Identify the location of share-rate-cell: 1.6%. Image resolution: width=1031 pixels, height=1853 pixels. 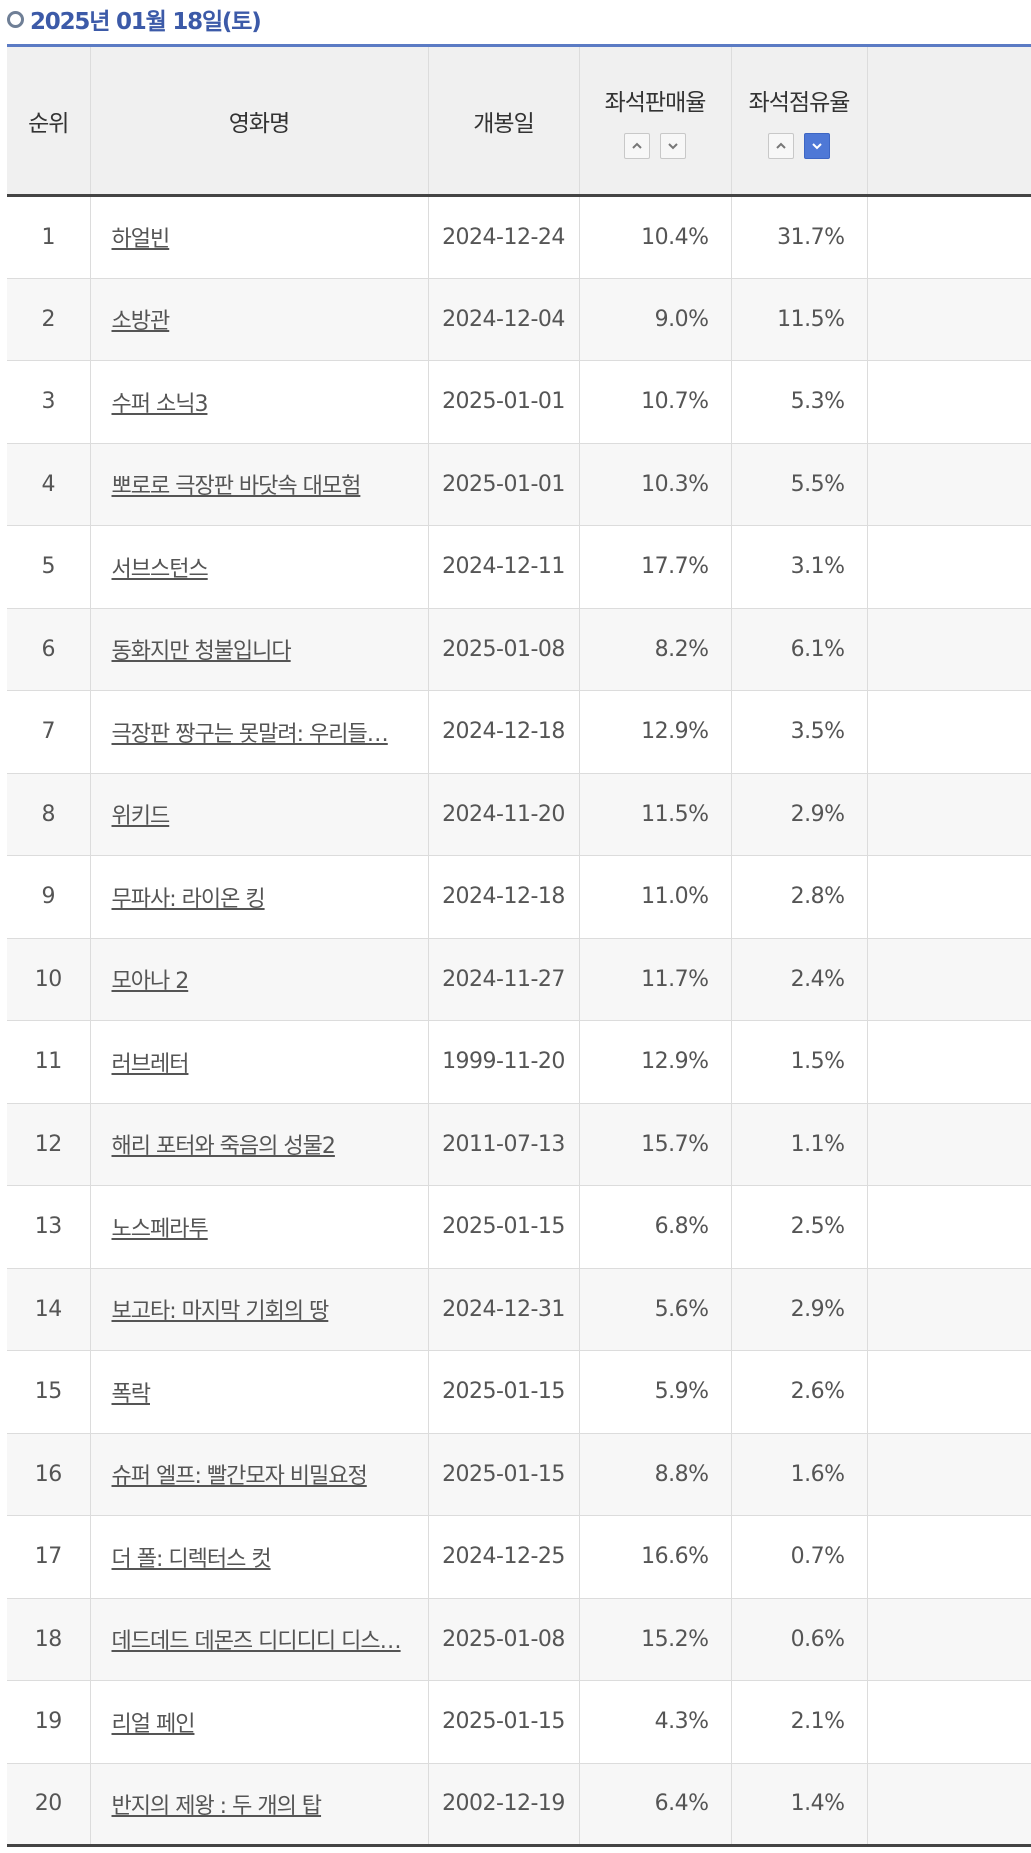
(798, 1474).